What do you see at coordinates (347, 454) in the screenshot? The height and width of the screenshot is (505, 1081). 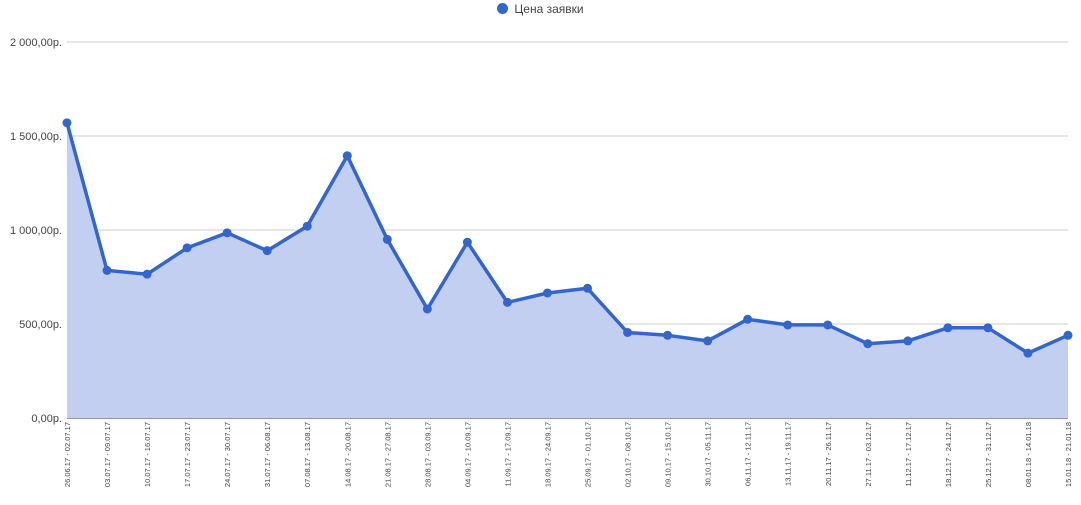 I see `x-tick-label: 14.08.17 - 20.08.17` at bounding box center [347, 454].